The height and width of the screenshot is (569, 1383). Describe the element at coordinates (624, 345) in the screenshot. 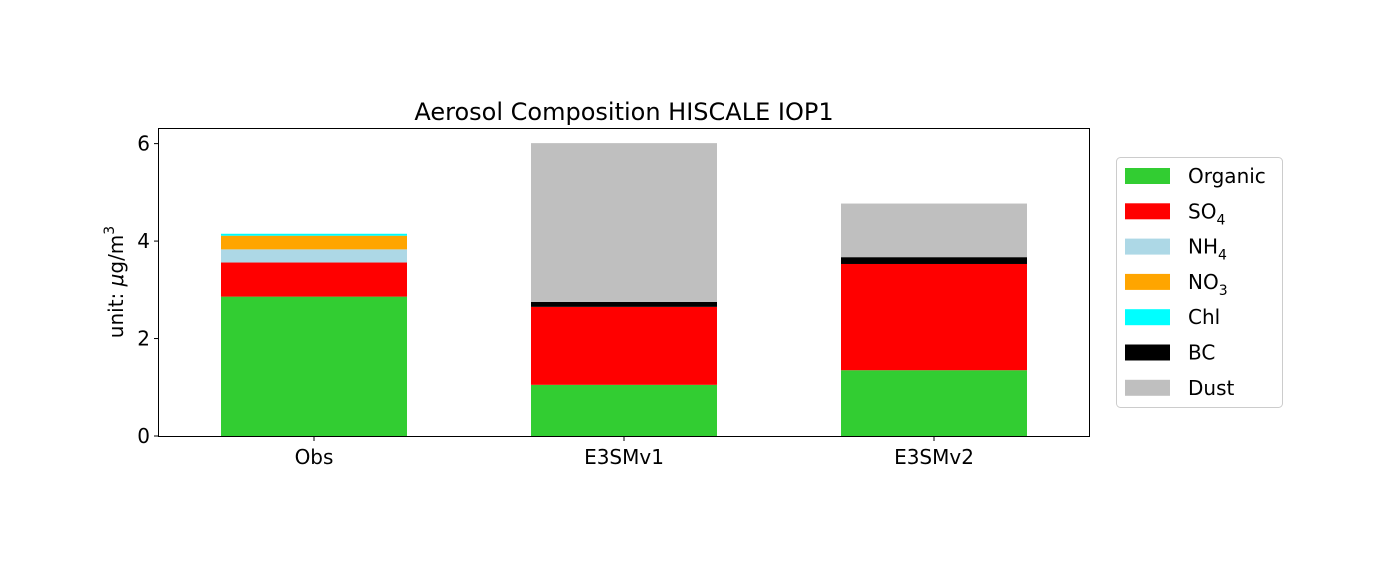

I see `bar-so4-e3smv1` at that location.